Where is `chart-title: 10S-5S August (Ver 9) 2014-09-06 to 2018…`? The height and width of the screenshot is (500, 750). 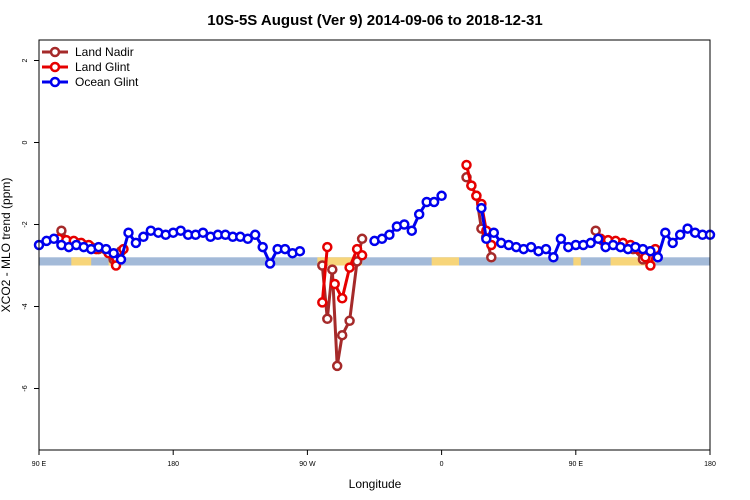 chart-title: 10S-5S August (Ver 9) 2014-09-06 to 2018… is located at coordinates (374, 20).